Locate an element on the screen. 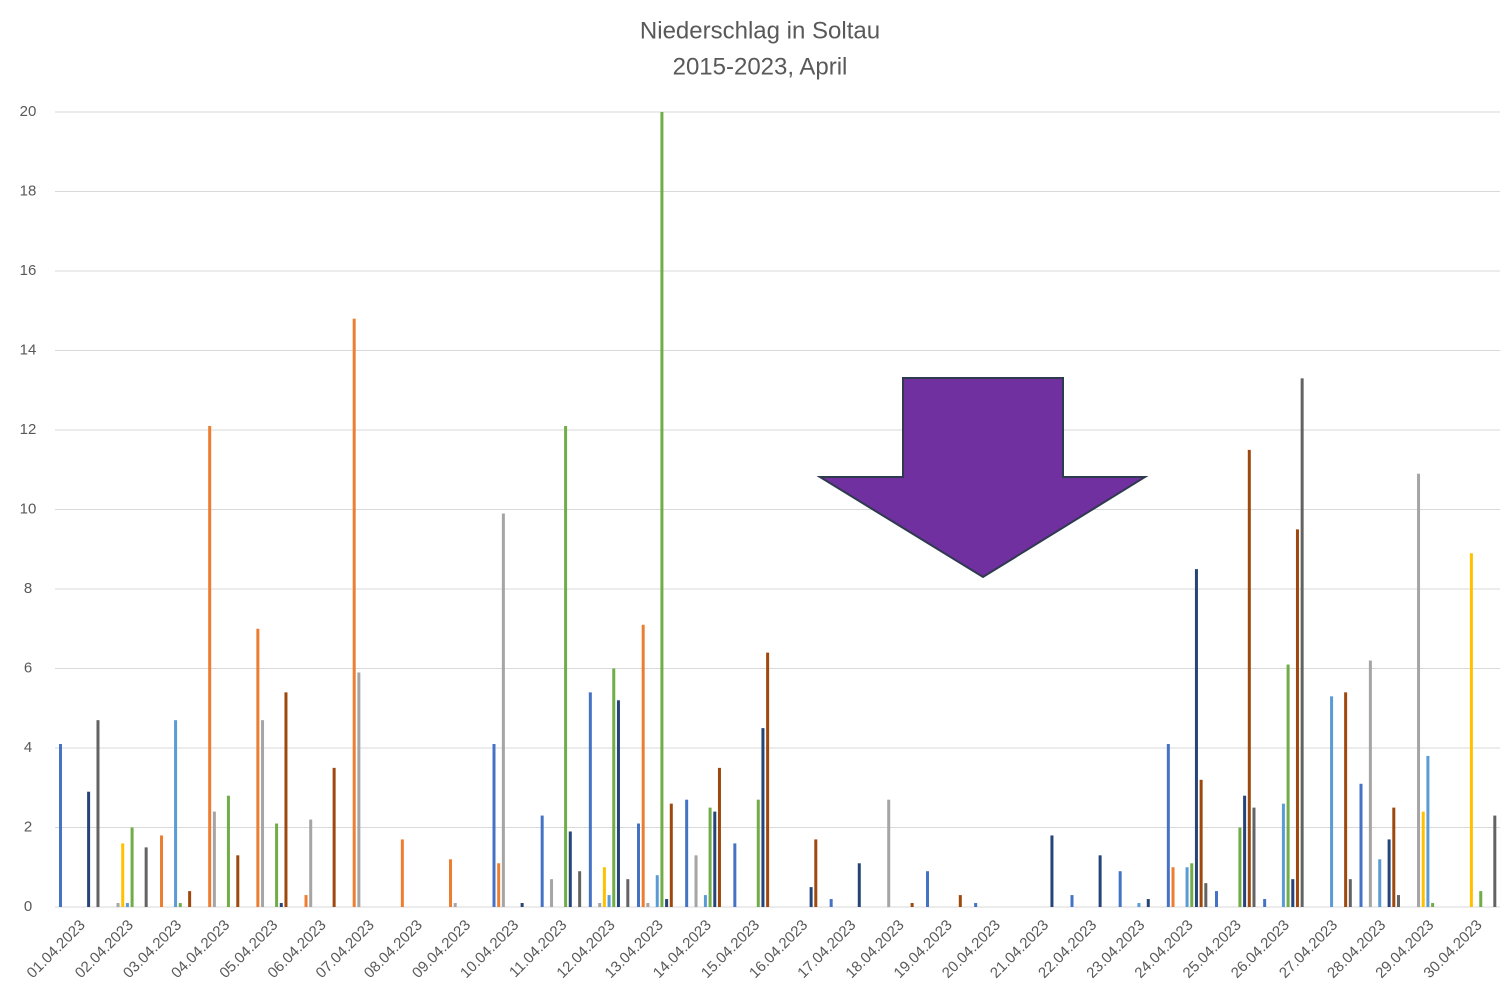 This screenshot has height=1005, width=1500. y-tick-label: 4 is located at coordinates (28, 747).